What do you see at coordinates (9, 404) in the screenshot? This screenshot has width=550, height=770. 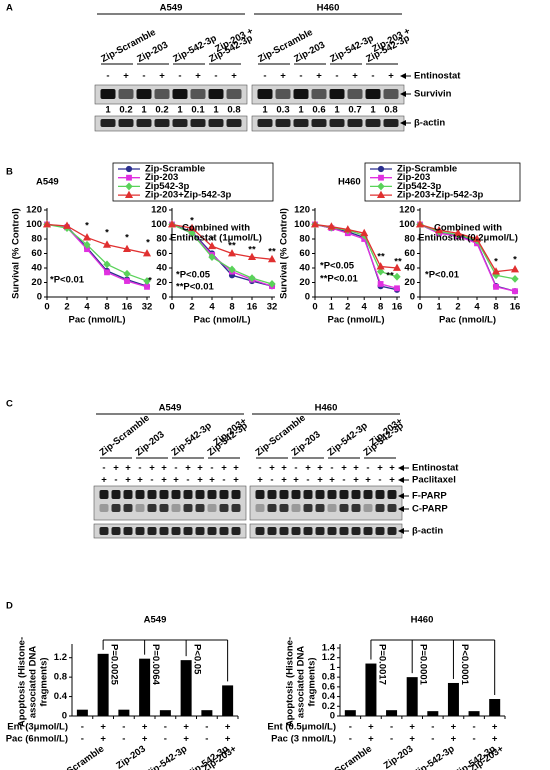 I see `panel-letter: C` at bounding box center [9, 404].